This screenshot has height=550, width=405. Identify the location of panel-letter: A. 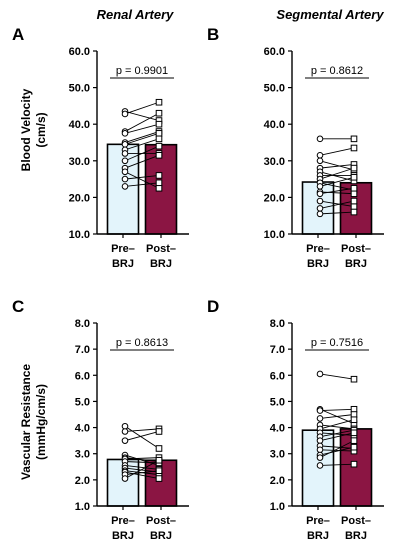
(18, 34).